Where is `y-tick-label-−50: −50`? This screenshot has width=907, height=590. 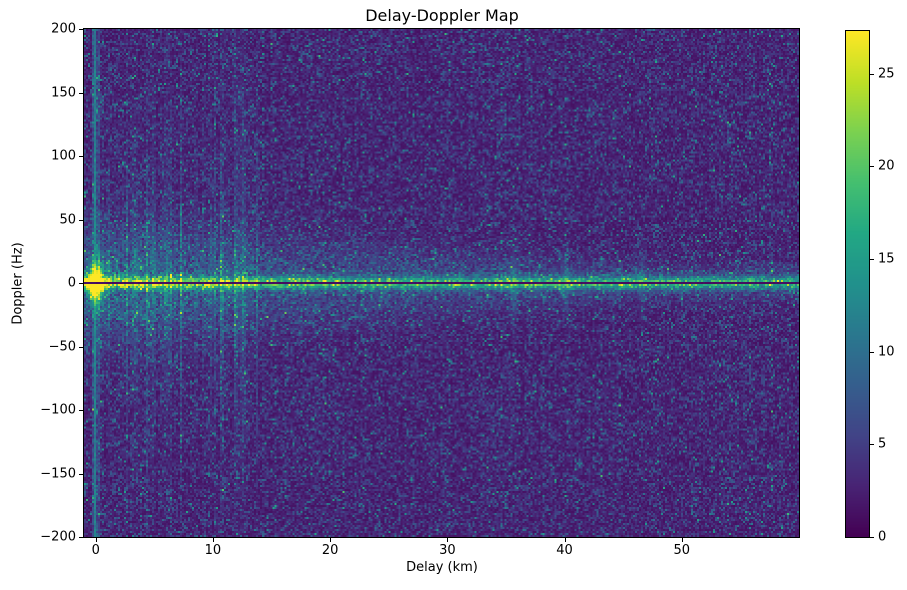
y-tick-label-−50: −50 is located at coordinates (62, 346).